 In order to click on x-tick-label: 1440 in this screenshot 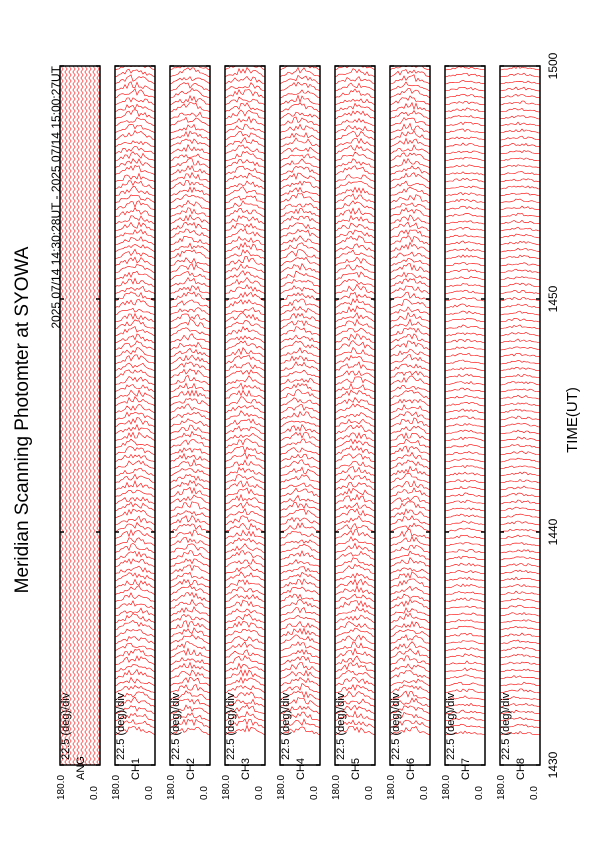, I will do `click(553, 531)`.